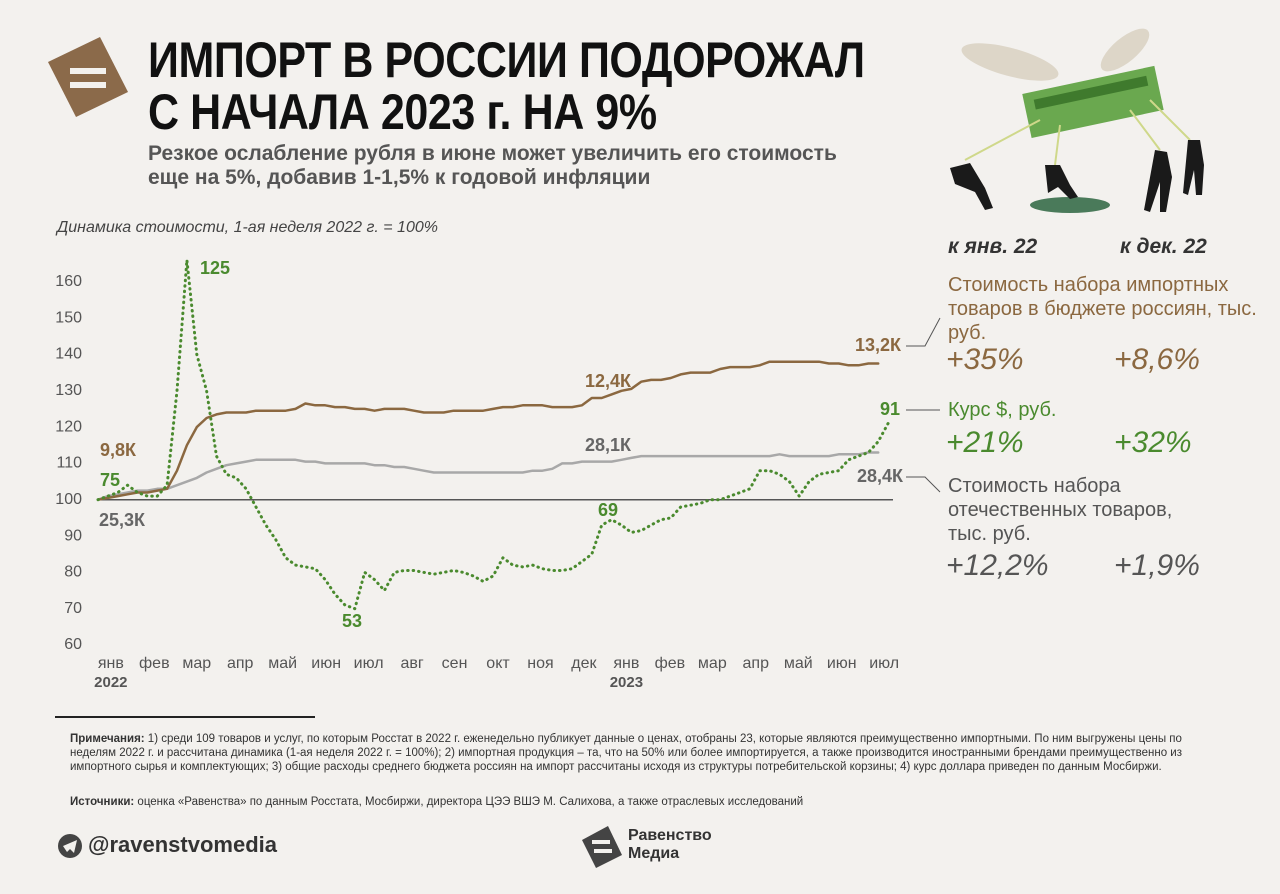 This screenshot has width=1280, height=894. I want to click on y-tick-label: 120, so click(68, 426).